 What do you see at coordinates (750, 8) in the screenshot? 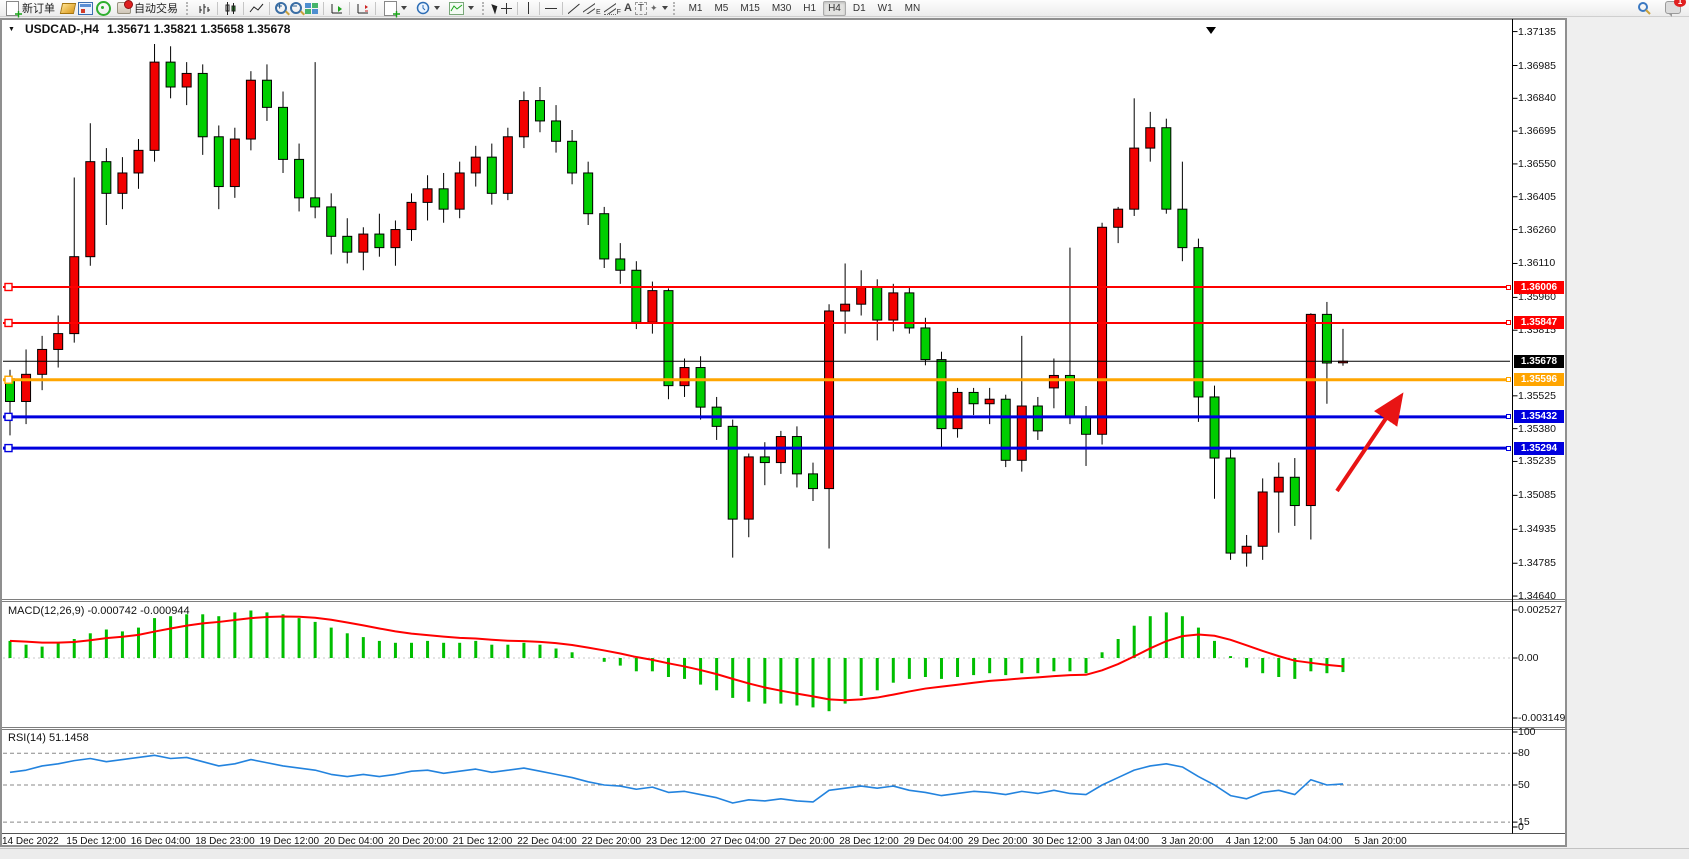
I see `timeframe-button-M15: M15` at bounding box center [750, 8].